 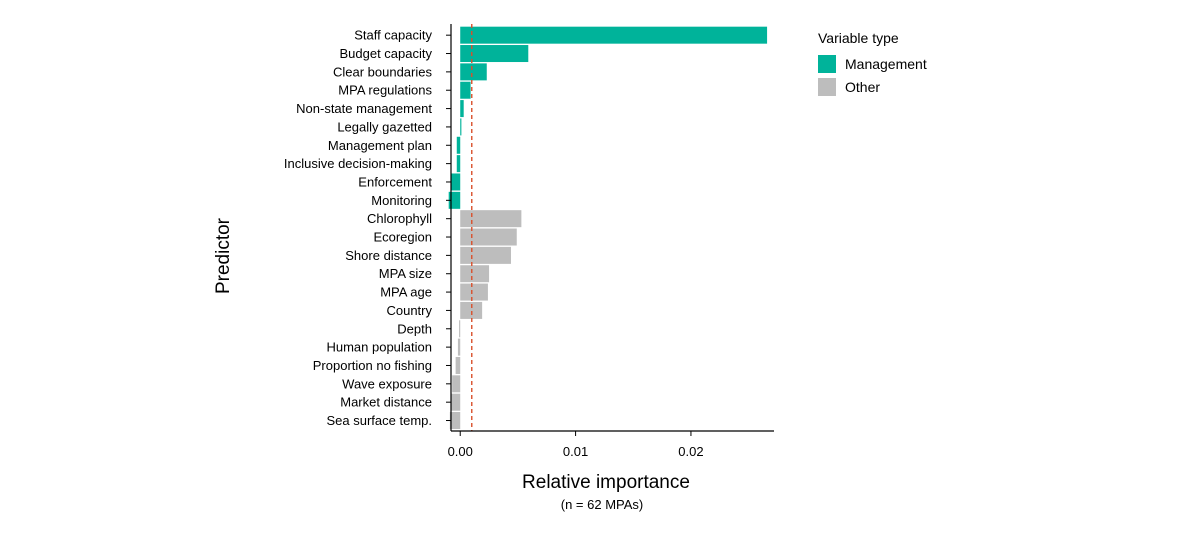 I want to click on x-axis-subtitle: (n = 62 MPAs), so click(x=602, y=504).